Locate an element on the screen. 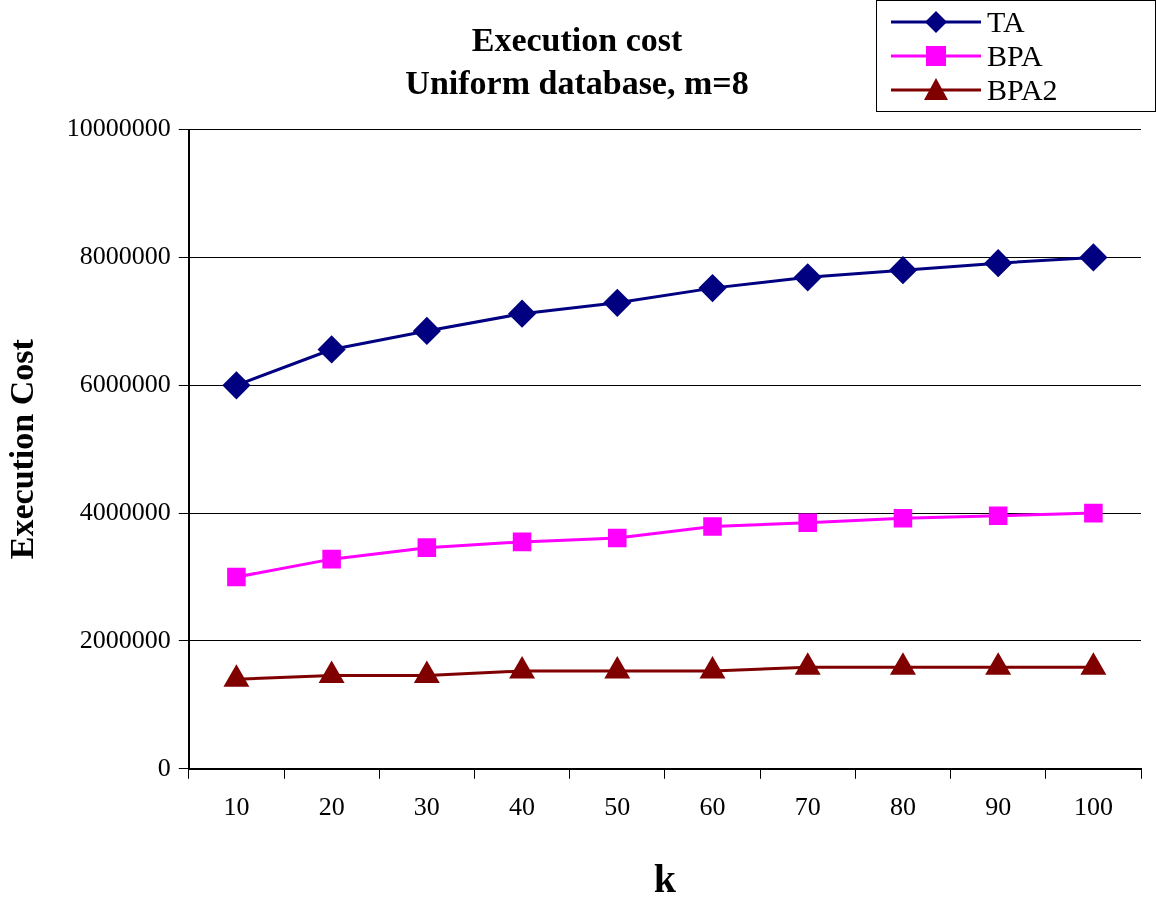  y-axis-title: Execution Cost is located at coordinates (22, 449).